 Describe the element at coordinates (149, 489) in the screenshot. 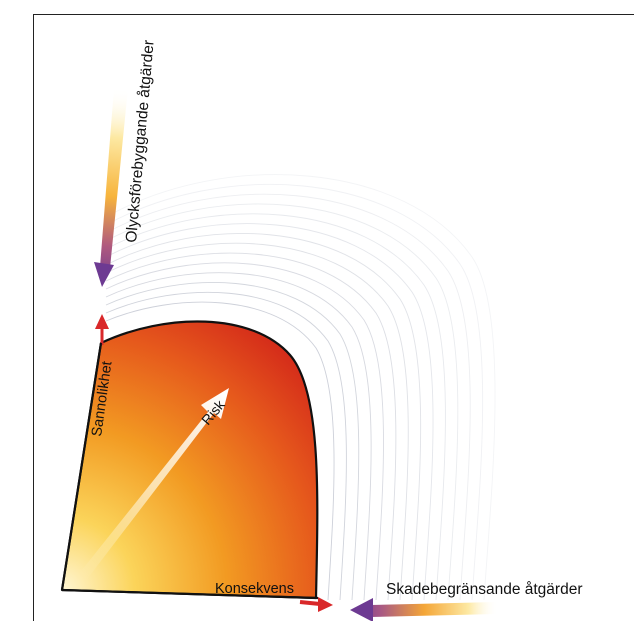

I see `risk-arrow` at that location.